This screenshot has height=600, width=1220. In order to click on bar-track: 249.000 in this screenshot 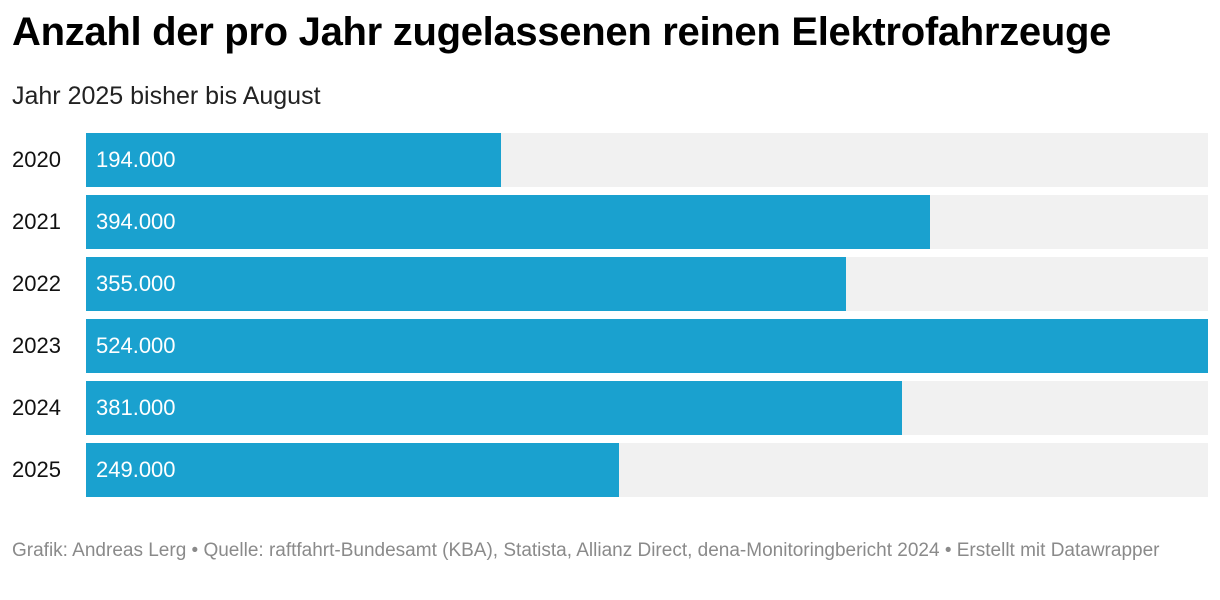, I will do `click(647, 470)`.